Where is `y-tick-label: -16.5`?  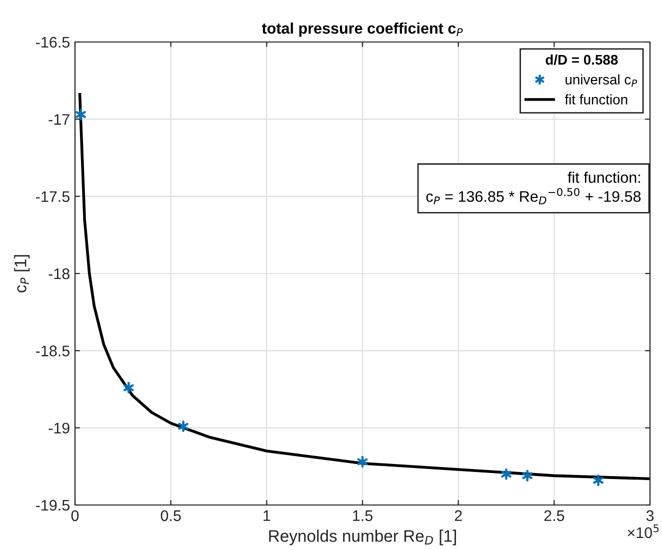 y-tick-label: -16.5 is located at coordinates (53, 42).